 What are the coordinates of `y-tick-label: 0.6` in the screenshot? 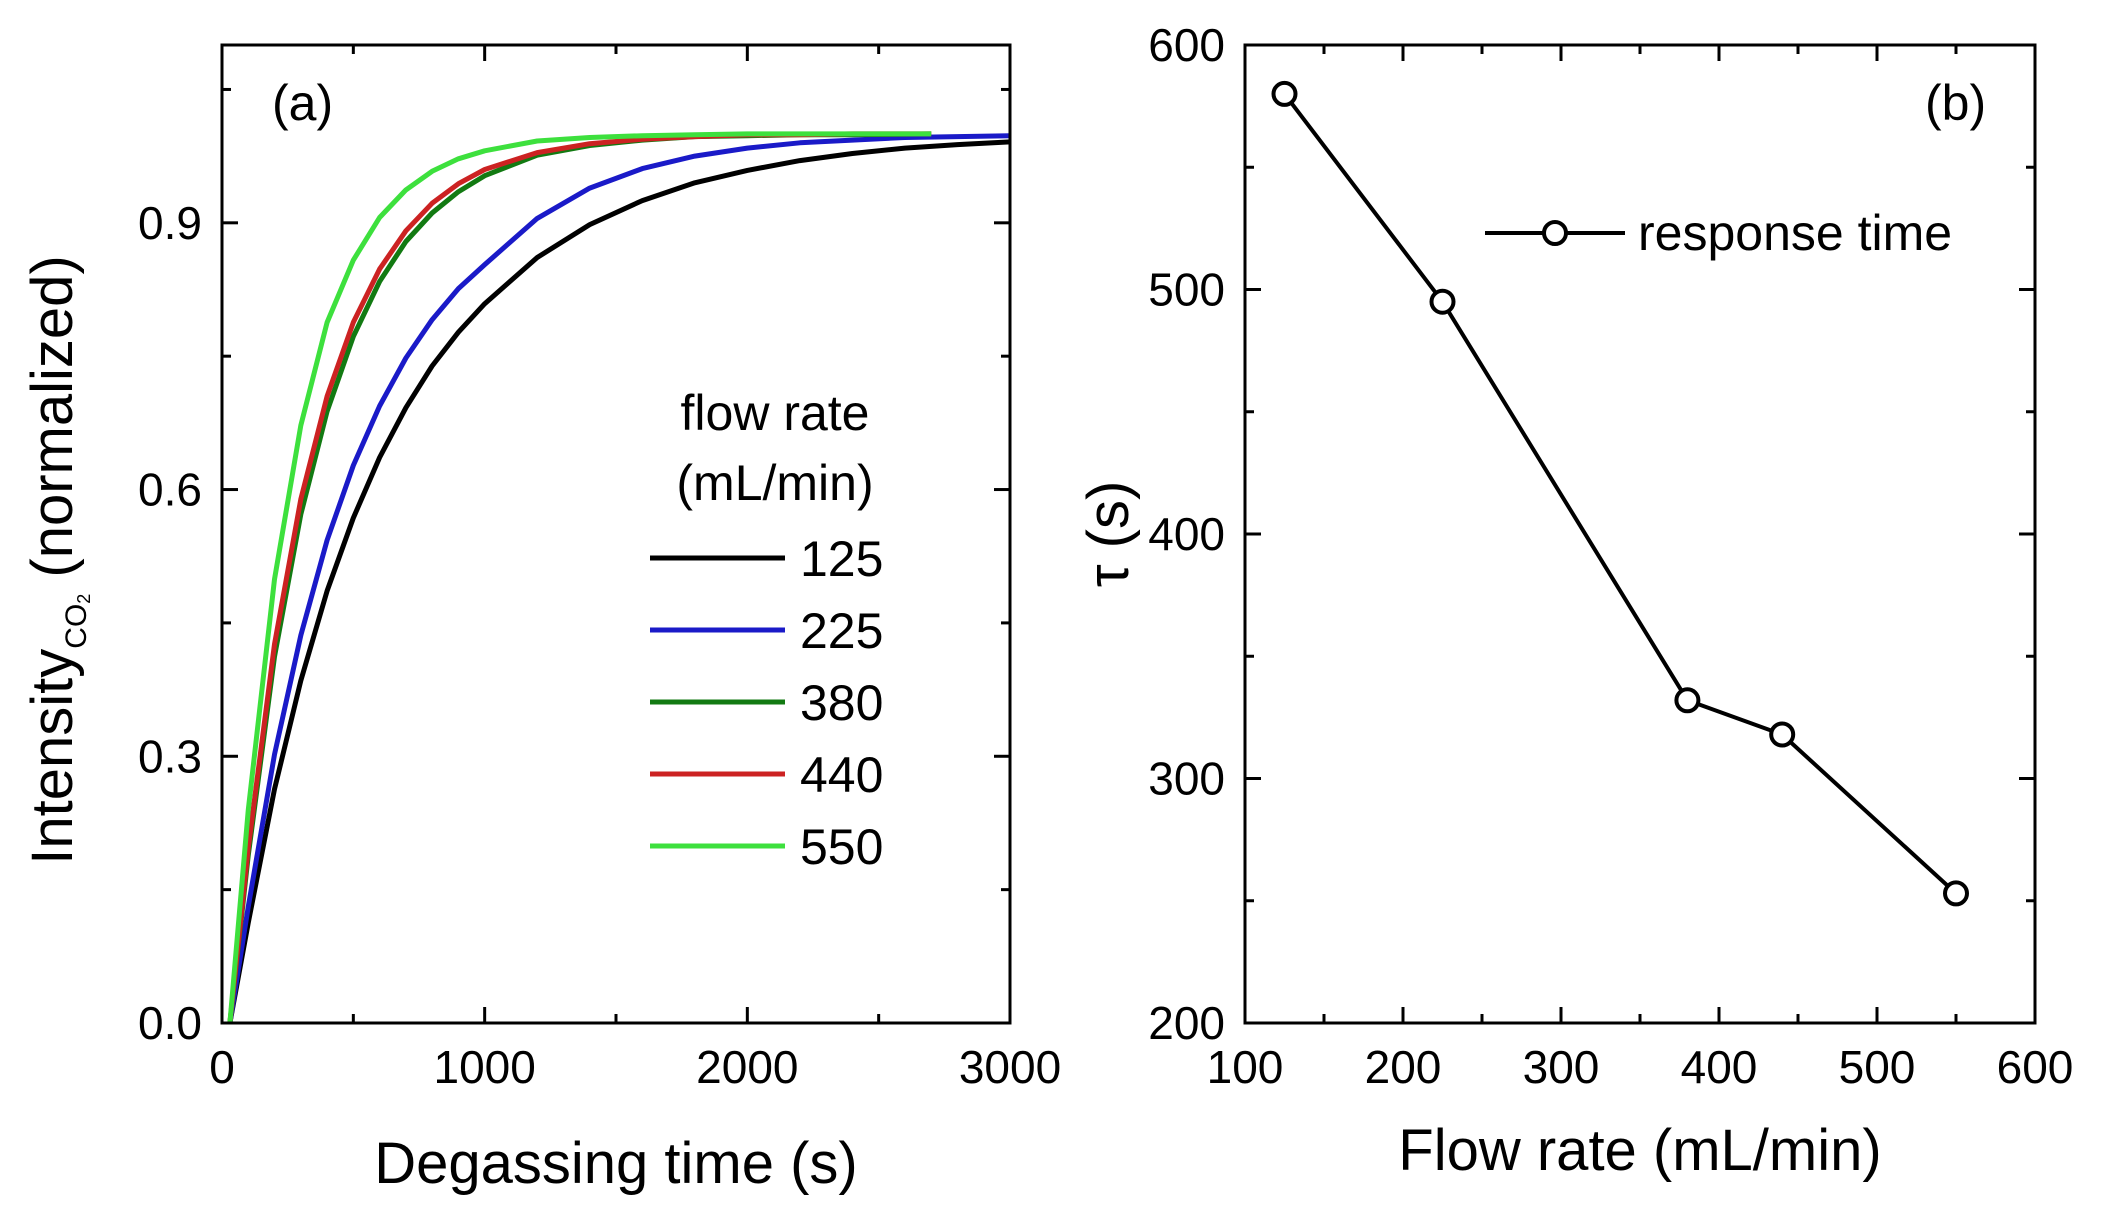 It's located at (170, 490).